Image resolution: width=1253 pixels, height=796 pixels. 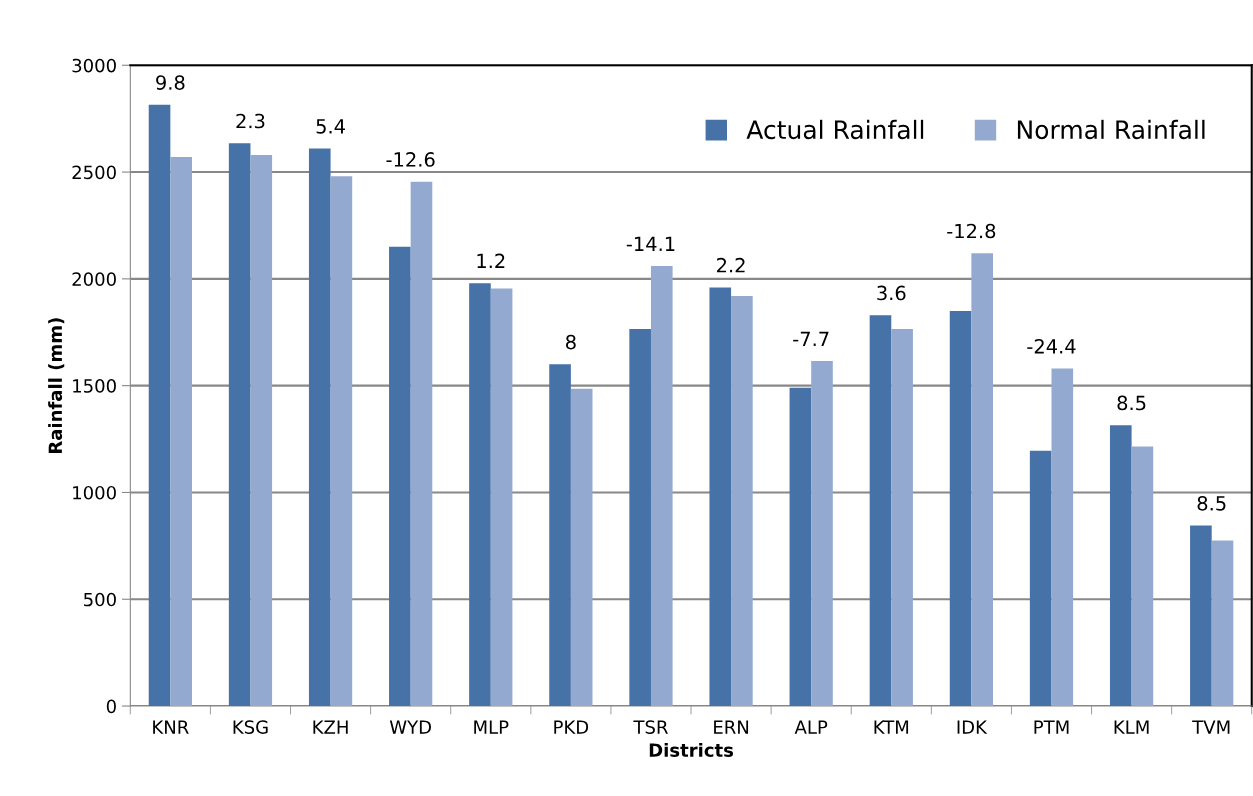 I want to click on y-tick-label: 2500, so click(x=94, y=172).